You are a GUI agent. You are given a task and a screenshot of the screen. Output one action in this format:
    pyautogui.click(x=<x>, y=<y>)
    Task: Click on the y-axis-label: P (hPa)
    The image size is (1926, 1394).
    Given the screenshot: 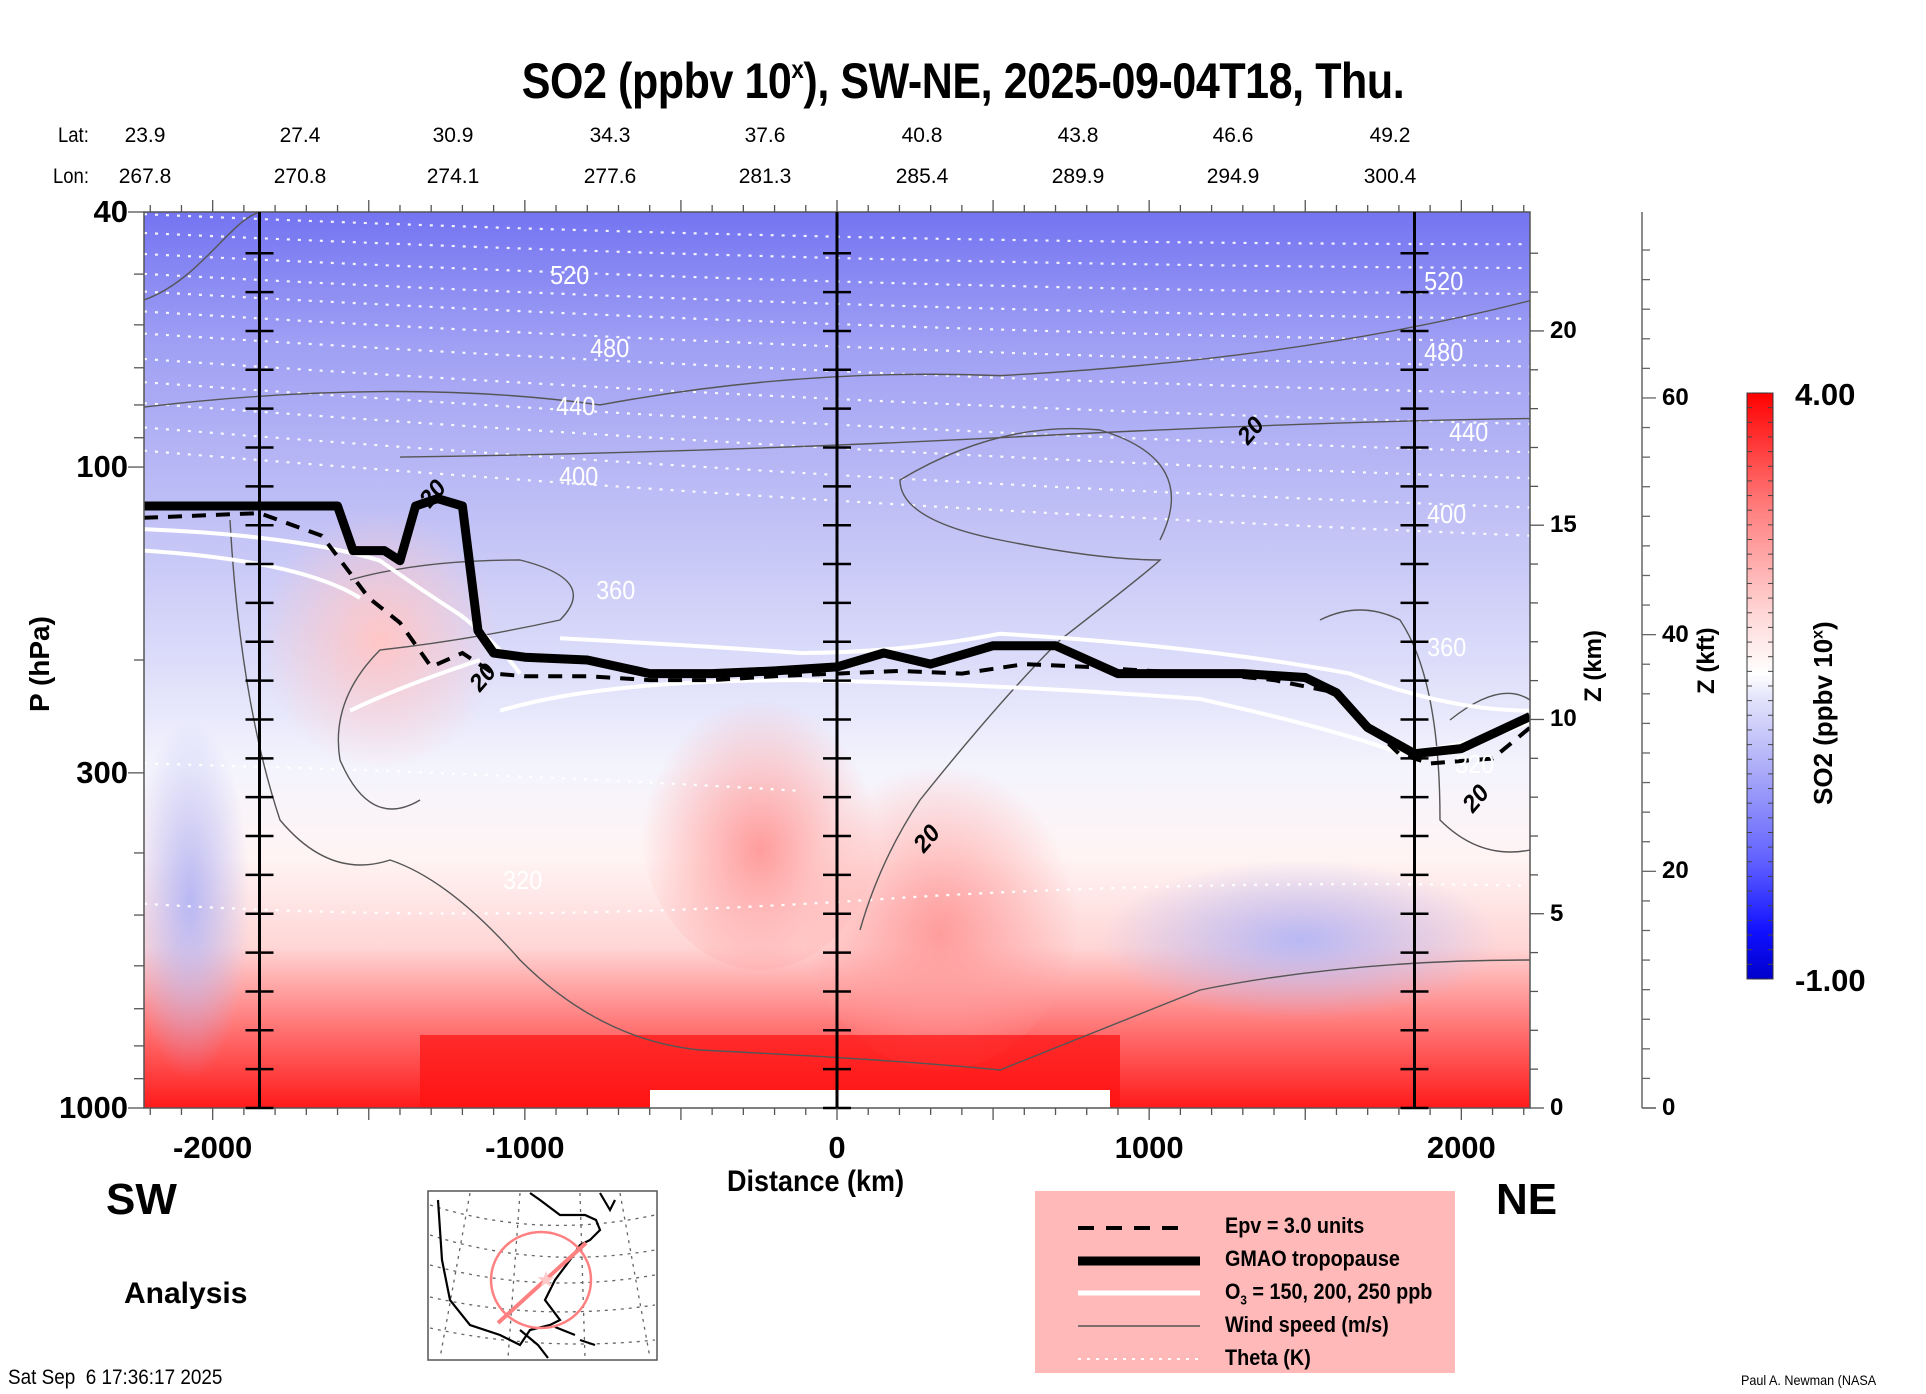 What is the action you would take?
    pyautogui.click(x=39, y=664)
    